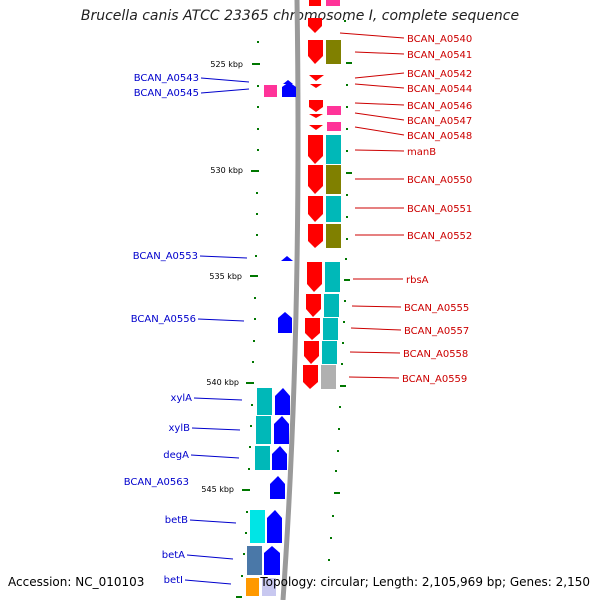 This screenshot has height=600, width=600. What do you see at coordinates (217, 489) in the screenshot?
I see `scale-label: 545 kbp` at bounding box center [217, 489].